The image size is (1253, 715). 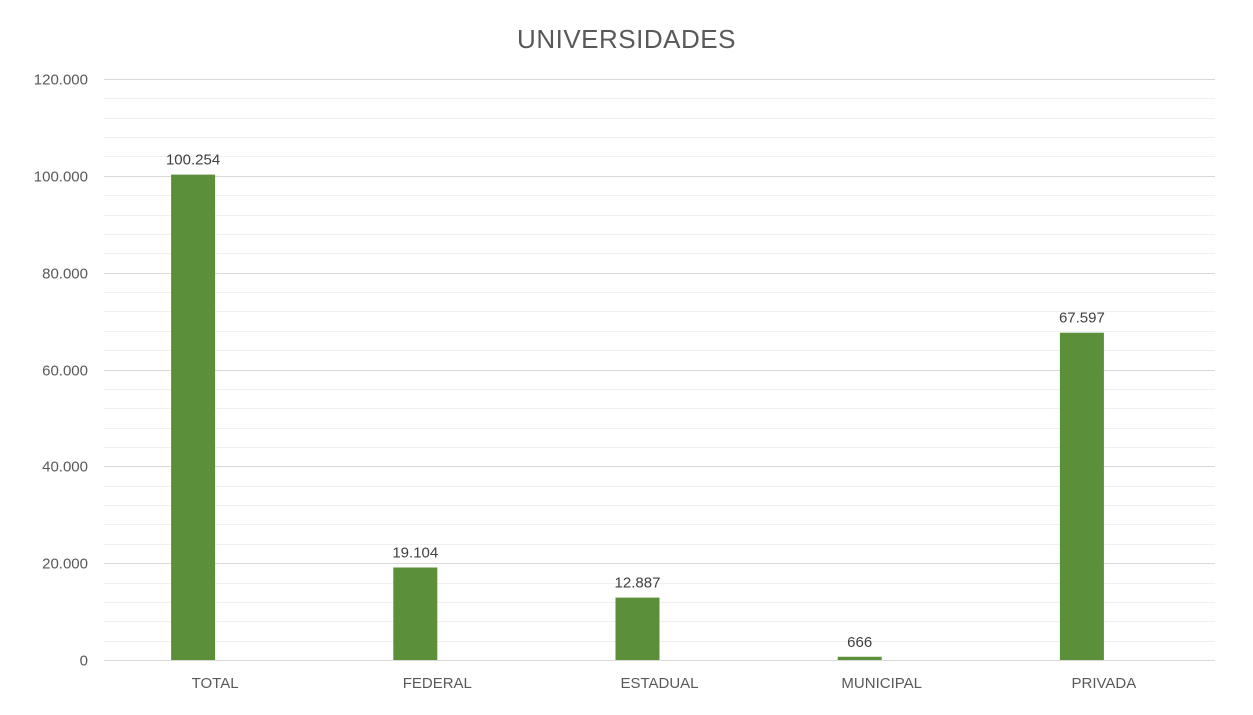 What do you see at coordinates (415, 553) in the screenshot?
I see `data-label: 19.104` at bounding box center [415, 553].